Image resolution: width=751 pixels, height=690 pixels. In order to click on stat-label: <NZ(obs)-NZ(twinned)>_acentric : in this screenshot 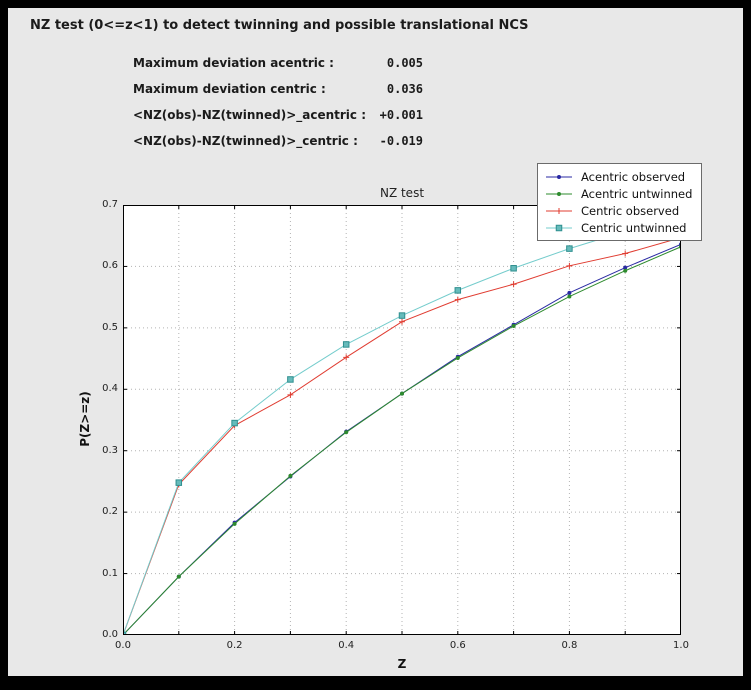, I will do `click(249, 115)`.